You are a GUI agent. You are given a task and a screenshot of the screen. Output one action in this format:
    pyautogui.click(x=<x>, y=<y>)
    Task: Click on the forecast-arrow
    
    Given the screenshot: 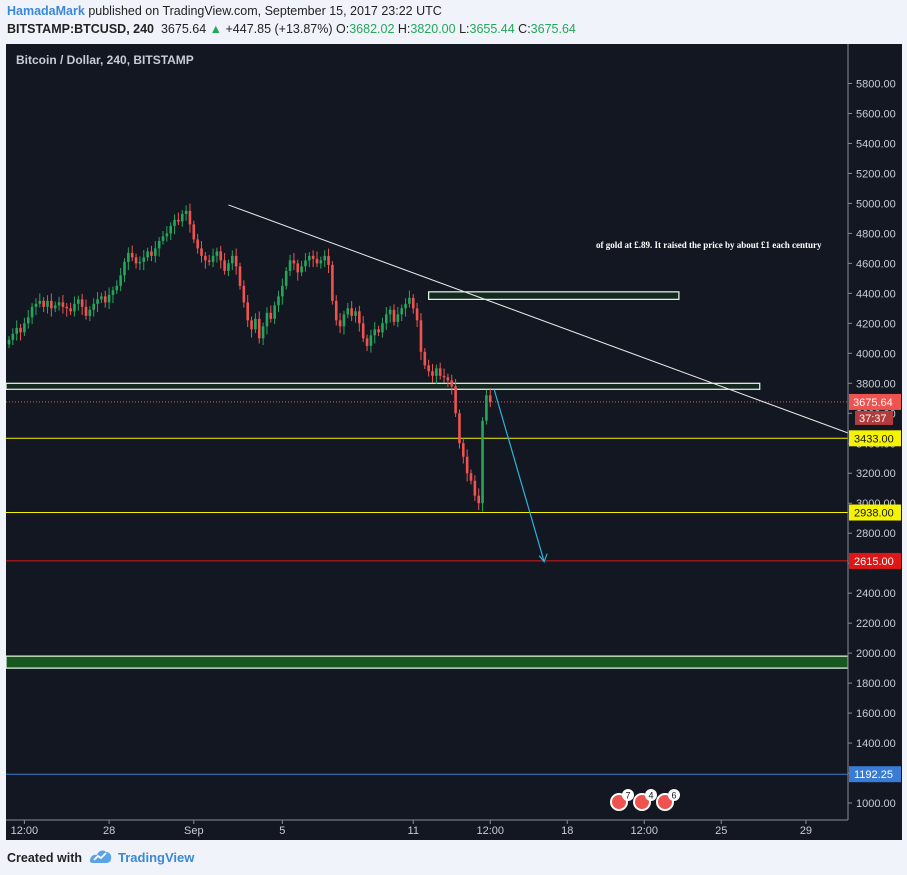 What is the action you would take?
    pyautogui.click(x=519, y=475)
    